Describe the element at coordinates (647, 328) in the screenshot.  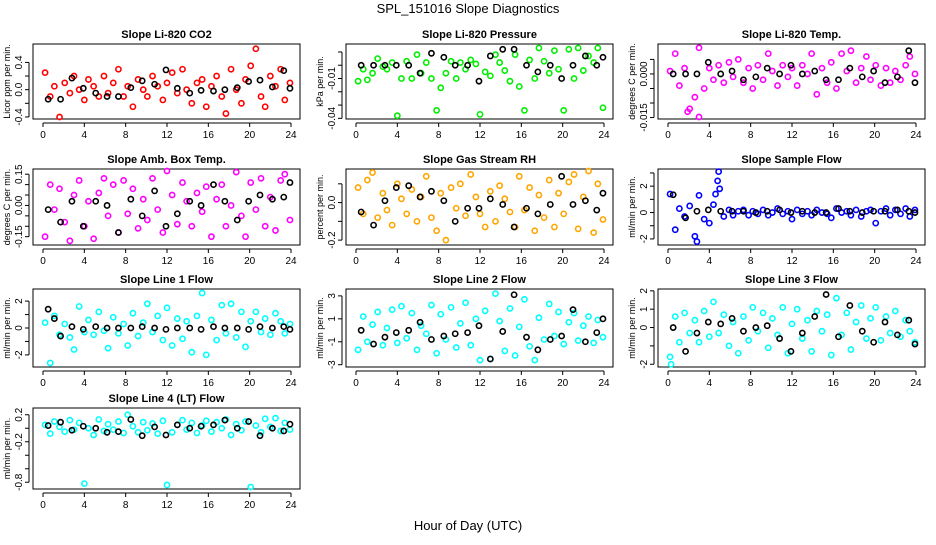
I see `y-axis: 2 1 0 -2` at that location.